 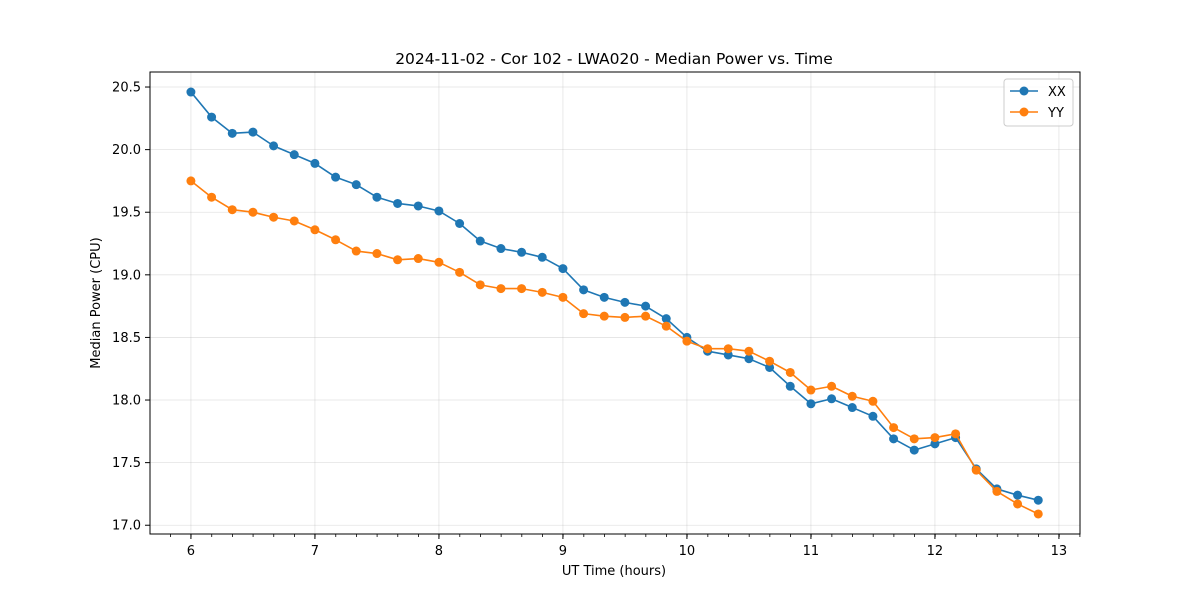 What do you see at coordinates (935, 551) in the screenshot?
I see `x-tick-label: 12` at bounding box center [935, 551].